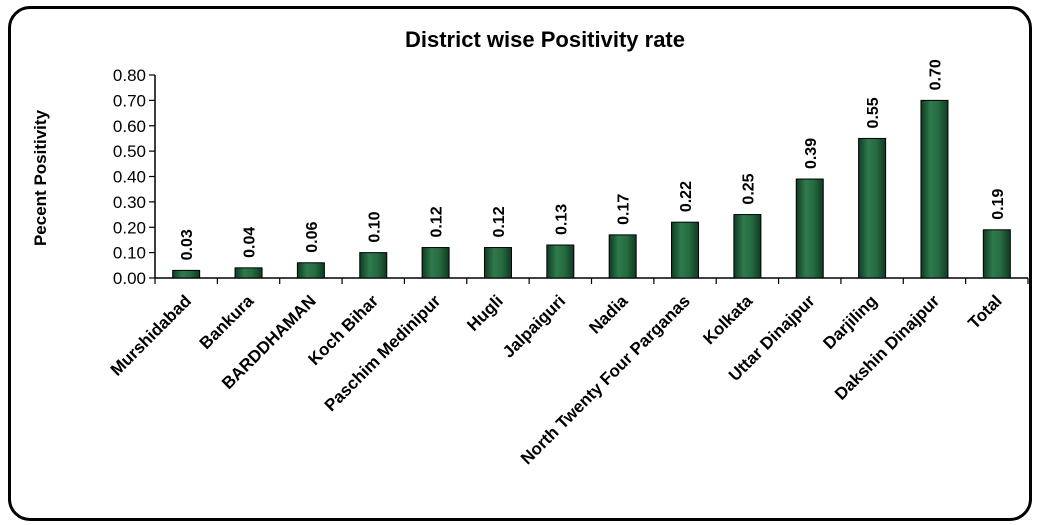 This screenshot has height=525, width=1040. What do you see at coordinates (608, 314) in the screenshot?
I see `category-label: Nadia` at bounding box center [608, 314].